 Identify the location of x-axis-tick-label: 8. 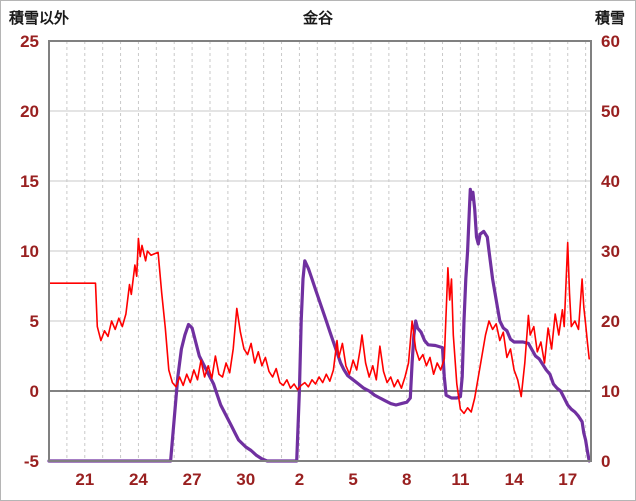
(406, 479).